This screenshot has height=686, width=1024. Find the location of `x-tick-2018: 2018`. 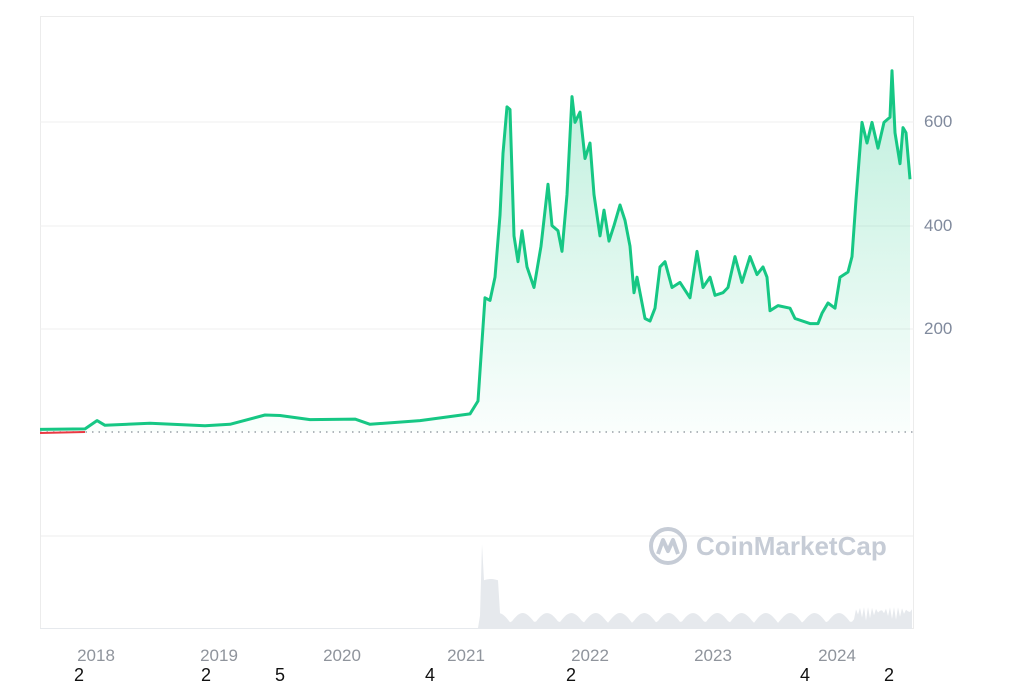

x-tick-2018: 2018 is located at coordinates (96, 655).